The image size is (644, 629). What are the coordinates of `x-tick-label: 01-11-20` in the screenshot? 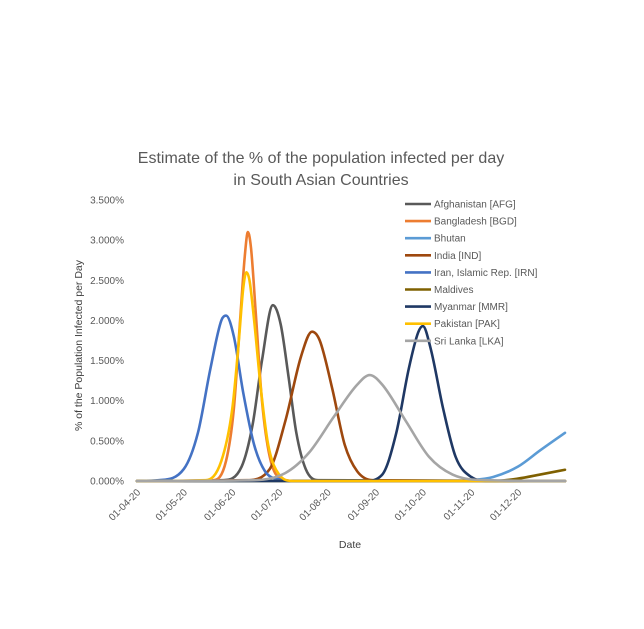 It's located at (460, 505).